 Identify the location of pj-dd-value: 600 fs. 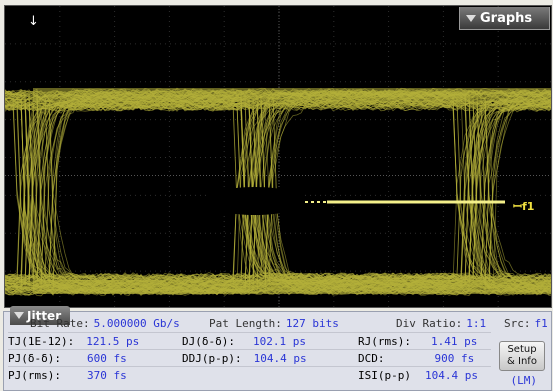
(106, 358).